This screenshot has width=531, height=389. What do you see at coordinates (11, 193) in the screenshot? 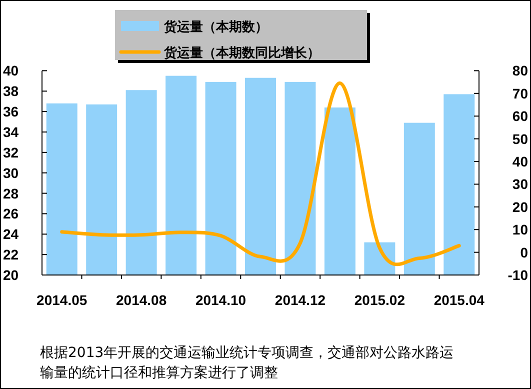
I see `y-tick-label: 28` at bounding box center [11, 193].